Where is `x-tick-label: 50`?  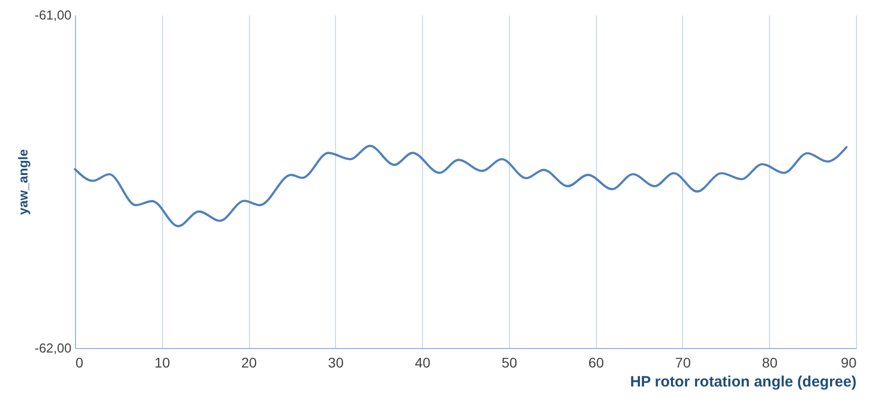
x-tick-label: 50 is located at coordinates (510, 362).